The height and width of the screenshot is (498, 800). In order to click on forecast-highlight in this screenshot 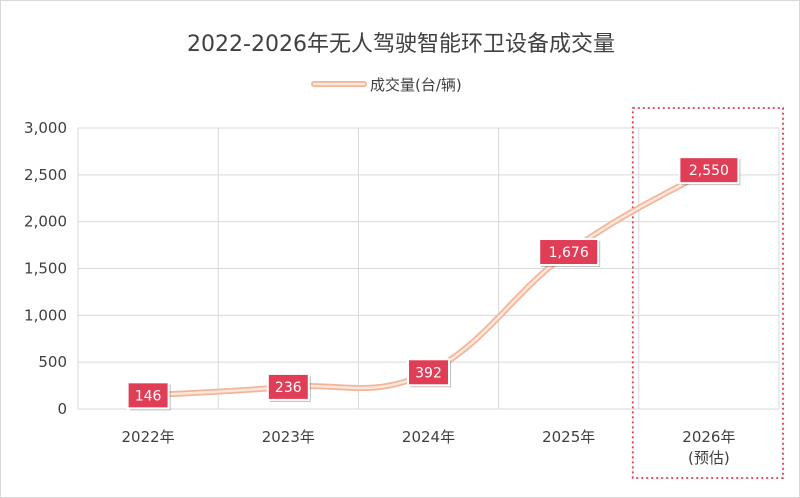, I will do `click(707, 293)`.